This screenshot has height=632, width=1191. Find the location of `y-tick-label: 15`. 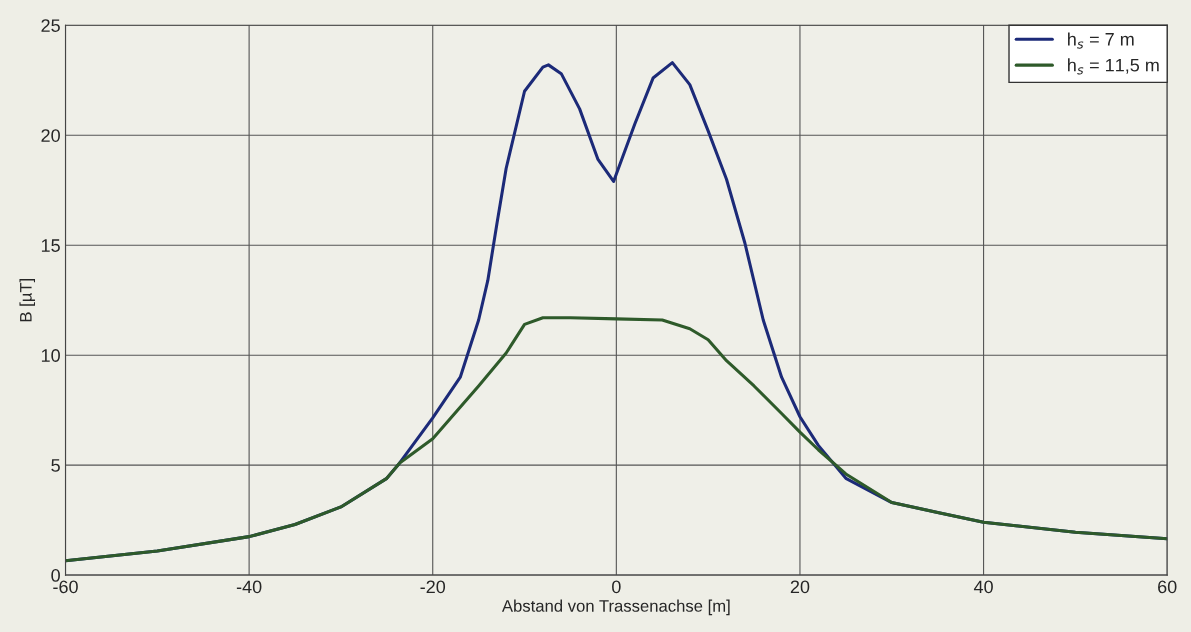

y-tick-label: 15 is located at coordinates (50, 245).